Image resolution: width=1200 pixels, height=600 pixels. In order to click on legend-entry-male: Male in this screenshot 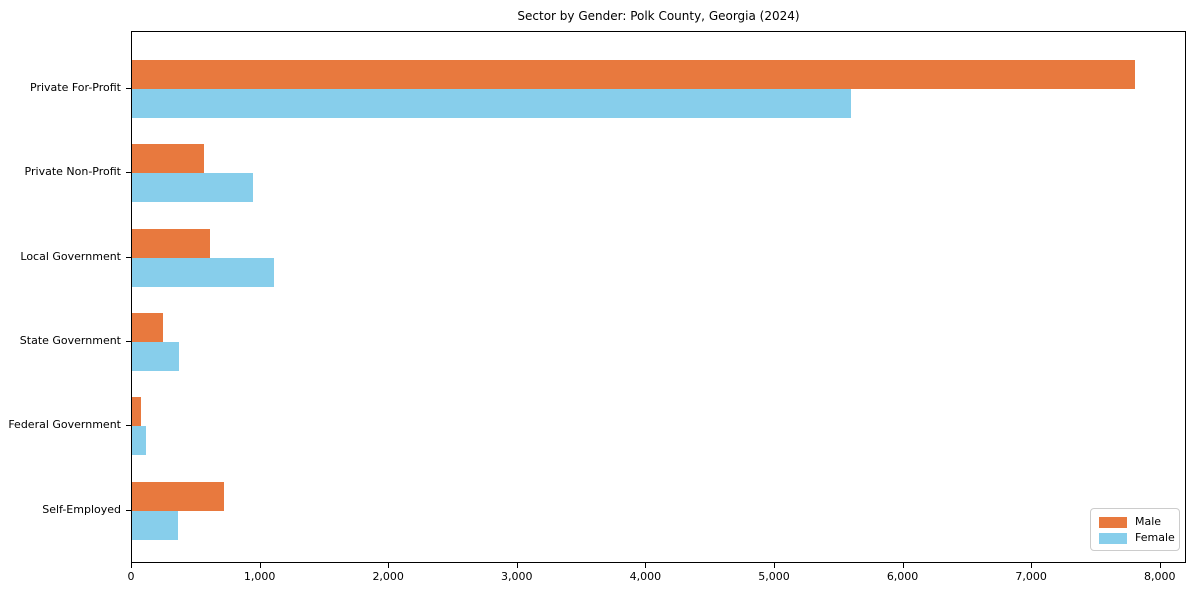, I will do `click(1139, 522)`.